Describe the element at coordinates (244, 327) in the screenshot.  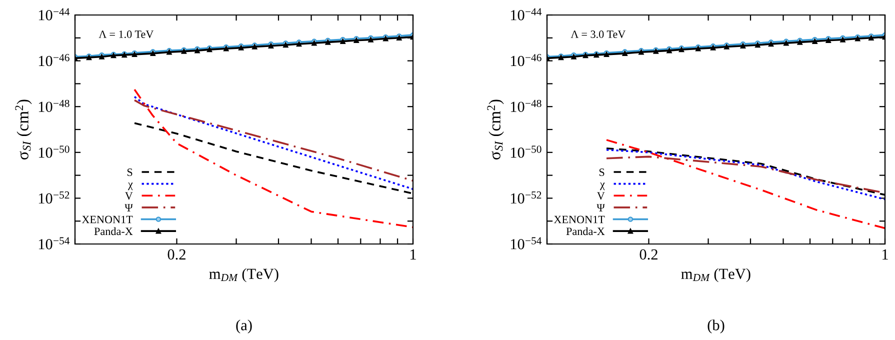
I see `text: (a)` at that location.